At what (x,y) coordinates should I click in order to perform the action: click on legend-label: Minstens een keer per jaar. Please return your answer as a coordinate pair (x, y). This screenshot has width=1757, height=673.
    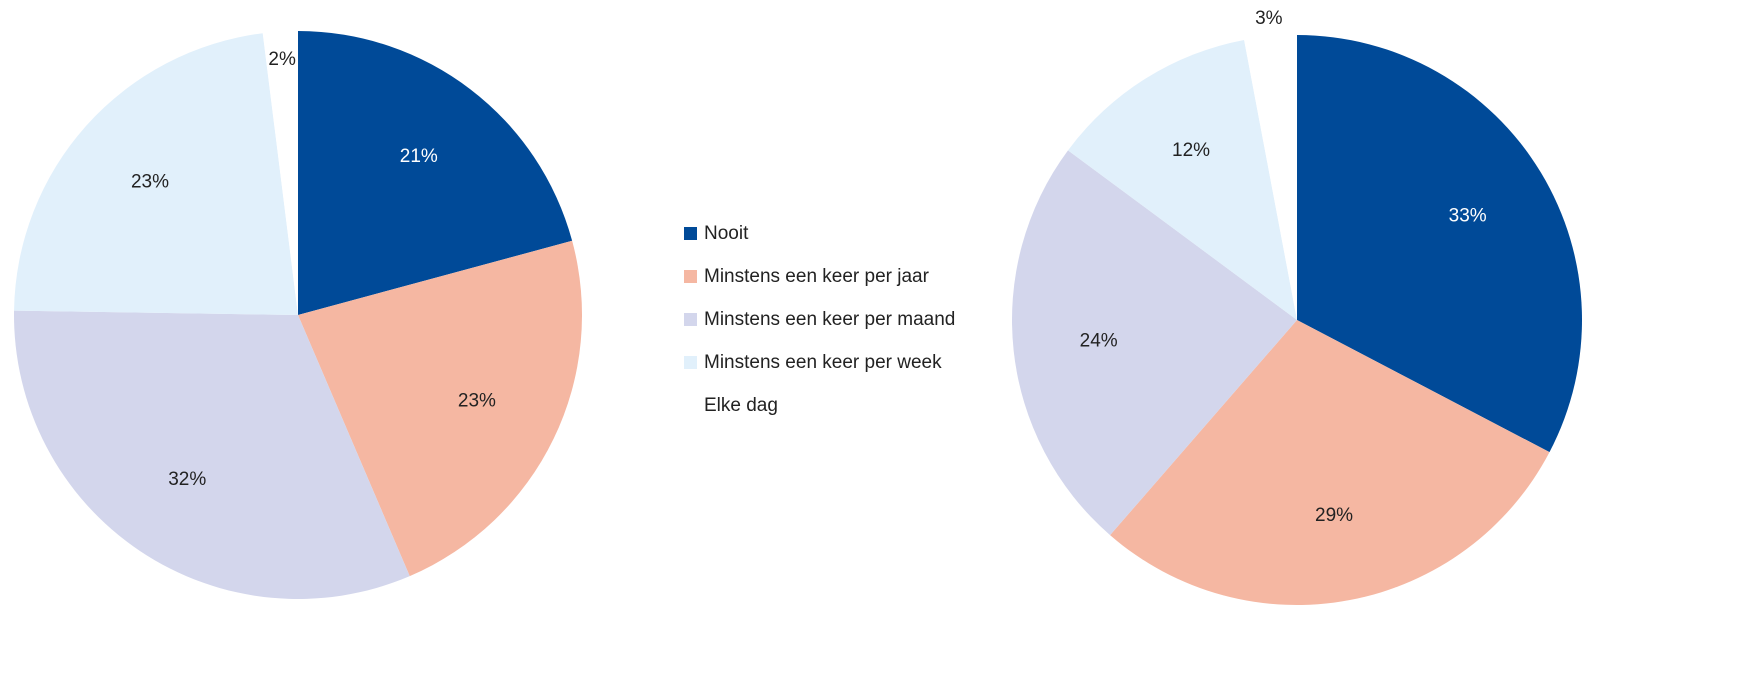
    Looking at the image, I should click on (817, 276).